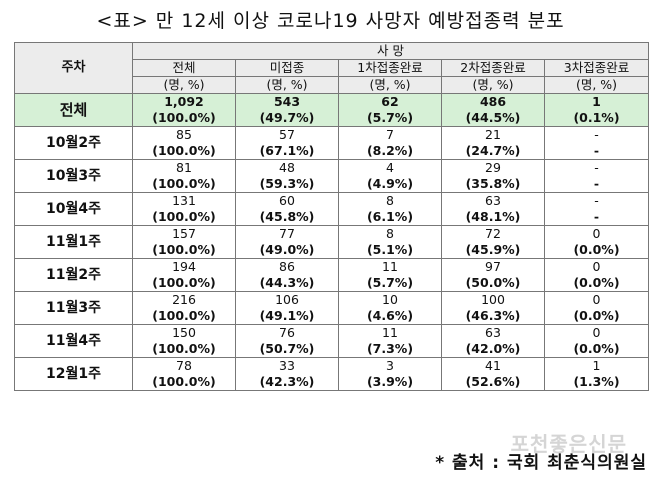 This screenshot has width=661, height=478. I want to click on count-cell: 78, so click(184, 365).